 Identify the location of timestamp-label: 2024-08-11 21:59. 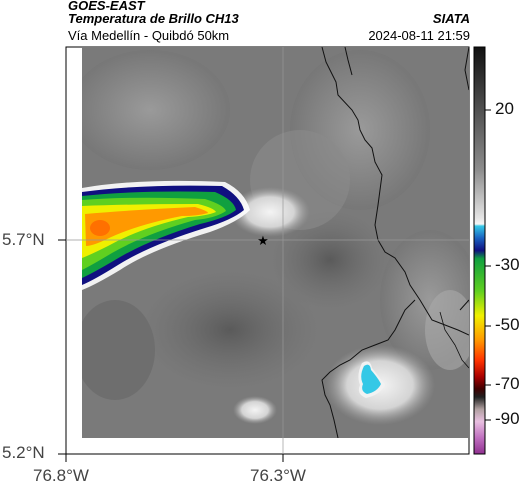
(419, 35).